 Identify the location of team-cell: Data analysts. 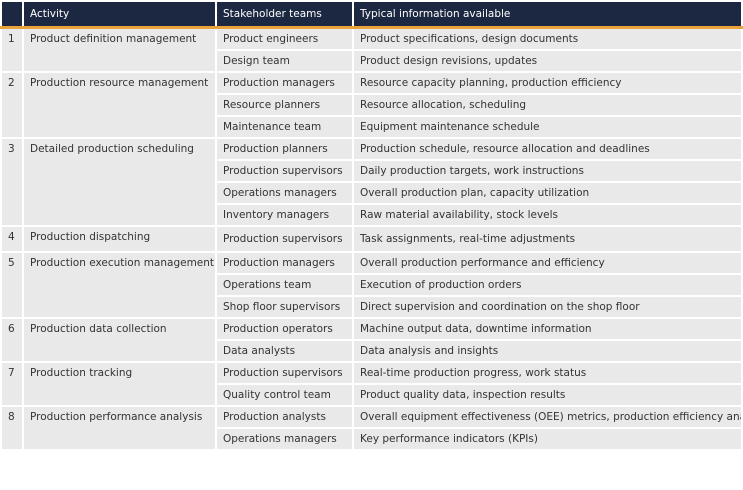
(284, 351).